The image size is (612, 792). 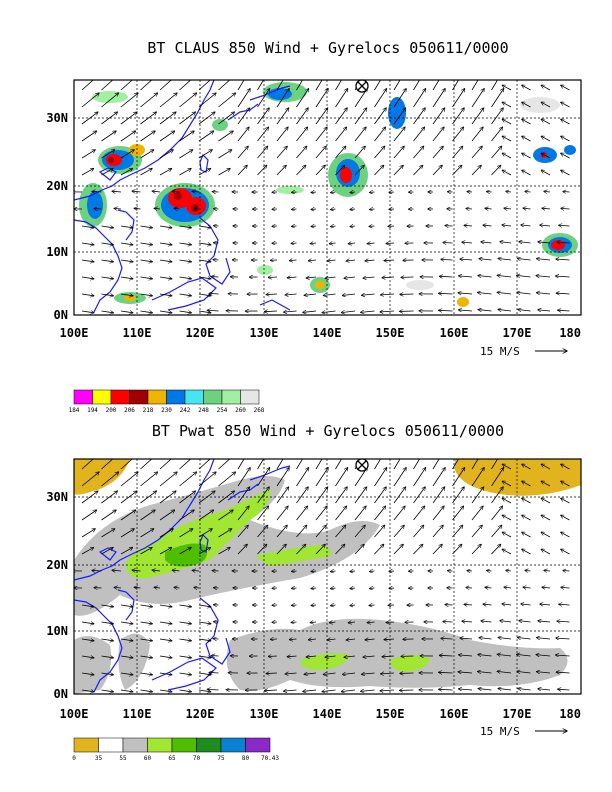 I want to click on colorbar: 184 194 200 206 218 230 242 248 254 260 268, so click(x=167, y=401).